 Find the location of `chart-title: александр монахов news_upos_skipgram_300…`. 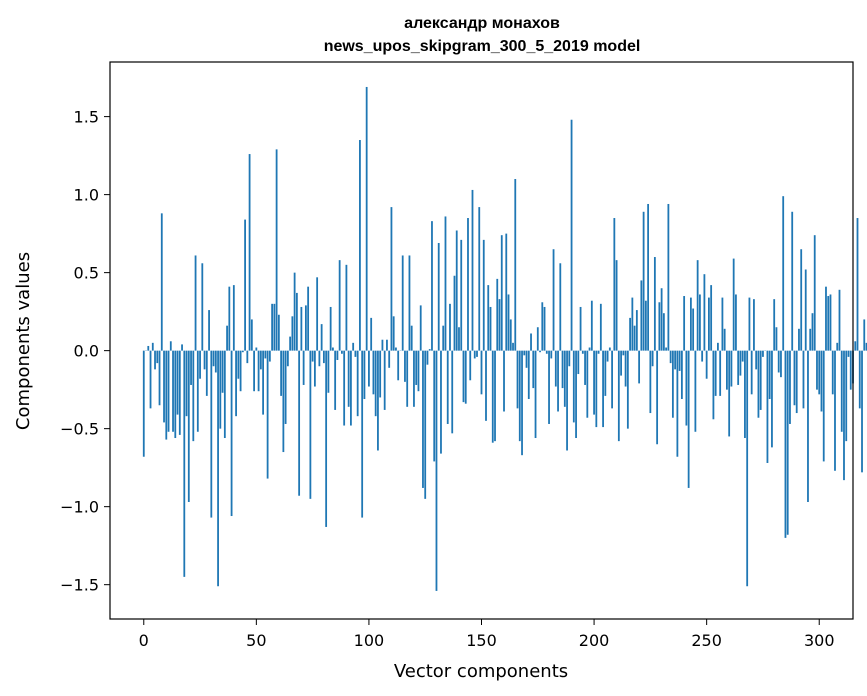

chart-title: александр монахов news_upos_skipgram_300… is located at coordinates (482, 35).